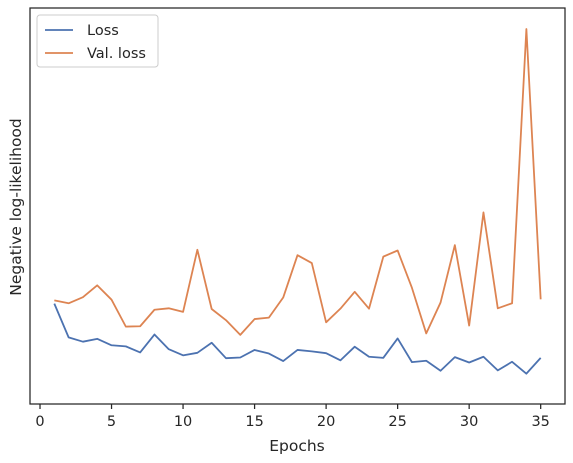 This screenshot has height=463, width=573. I want to click on legend: Loss Val. loss, so click(97, 41).